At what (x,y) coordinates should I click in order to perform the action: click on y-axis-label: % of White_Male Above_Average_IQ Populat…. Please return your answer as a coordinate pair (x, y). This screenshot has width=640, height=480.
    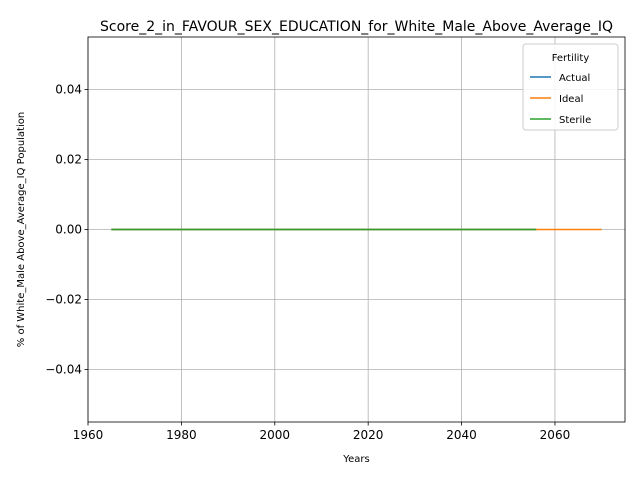
    Looking at the image, I should click on (21, 229).